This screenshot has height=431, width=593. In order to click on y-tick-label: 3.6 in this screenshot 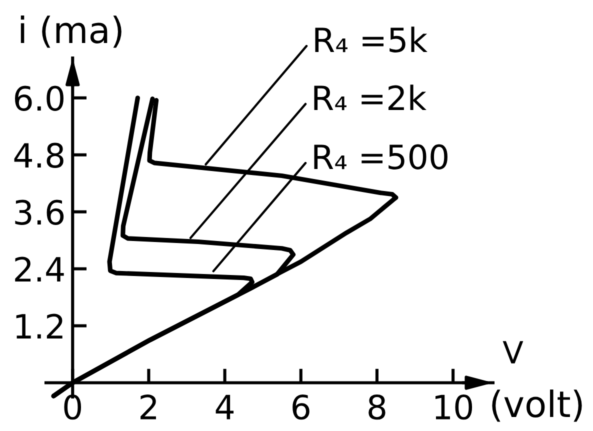, I will do `click(39, 212)`.